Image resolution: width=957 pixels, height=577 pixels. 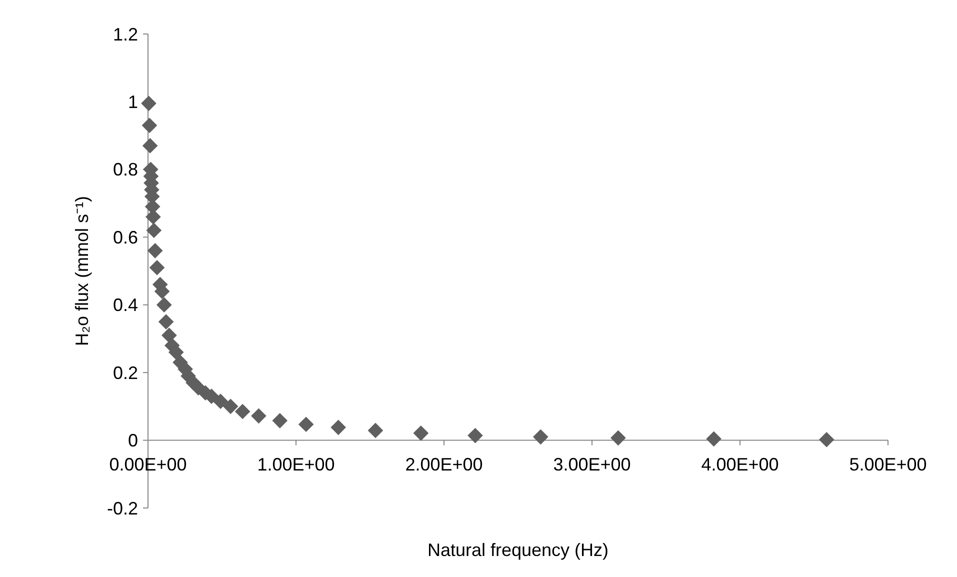 What do you see at coordinates (740, 464) in the screenshot?
I see `x-tick-label: 4.00E+00` at bounding box center [740, 464].